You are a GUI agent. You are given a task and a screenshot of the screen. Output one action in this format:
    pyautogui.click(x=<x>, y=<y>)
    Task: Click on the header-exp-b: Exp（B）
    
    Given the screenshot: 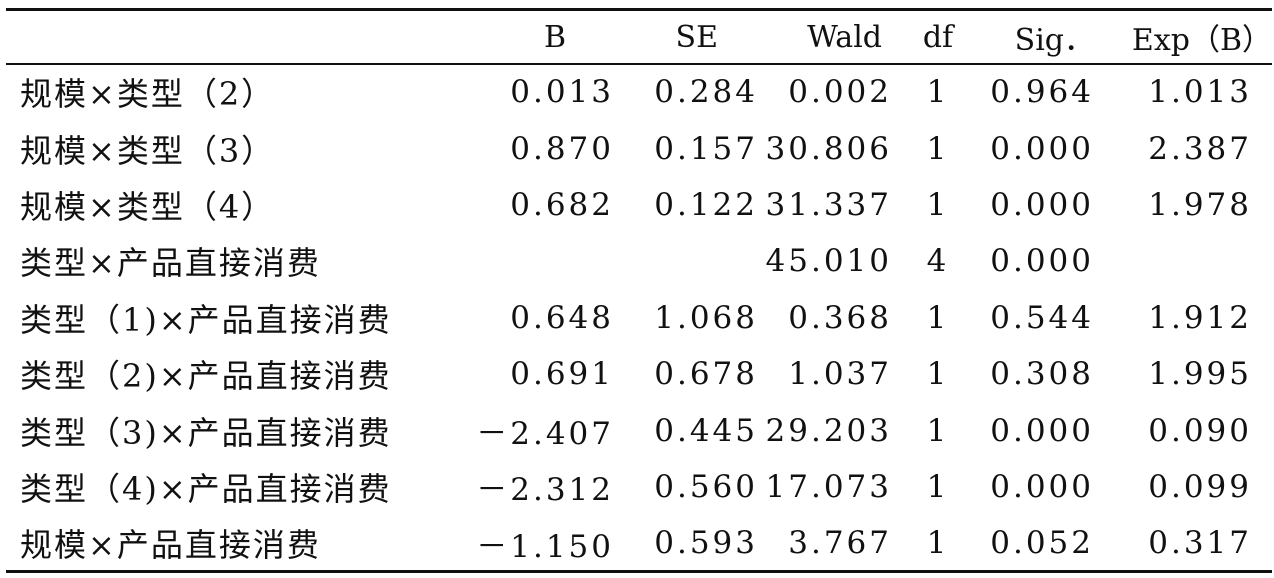 What is the action you would take?
    pyautogui.click(x=1201, y=40)
    